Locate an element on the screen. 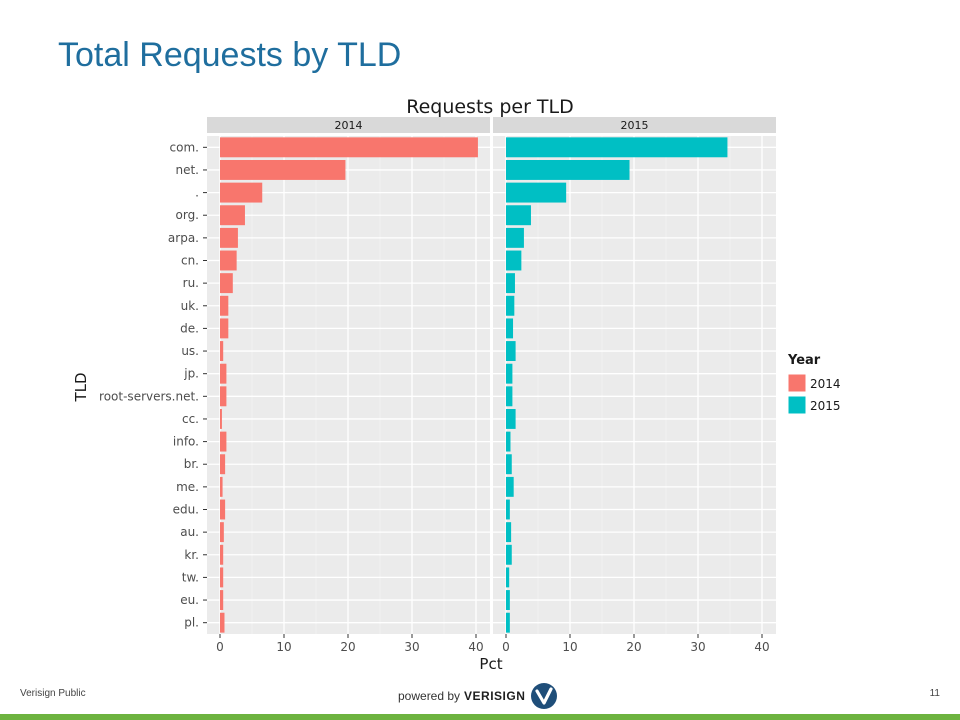 The height and width of the screenshot is (720, 960). bar-2015-kr. is located at coordinates (509, 554).